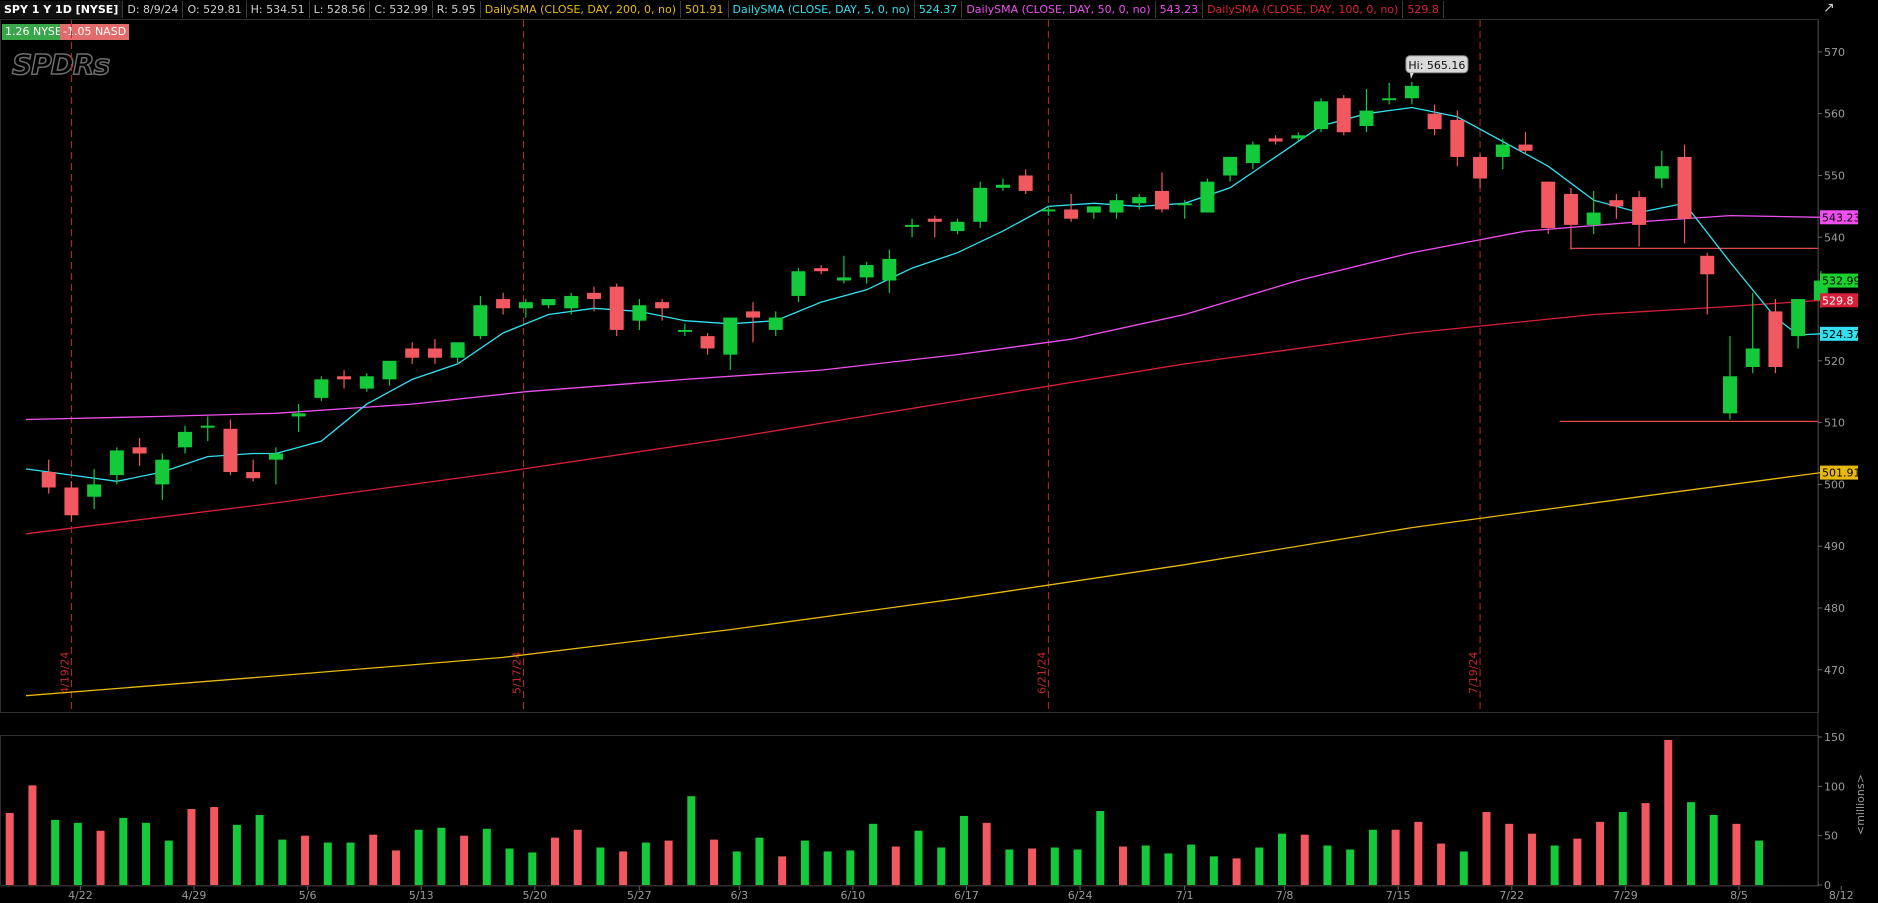 This screenshot has width=1878, height=903. I want to click on ohlc-close: C: 532.99, so click(401, 9).